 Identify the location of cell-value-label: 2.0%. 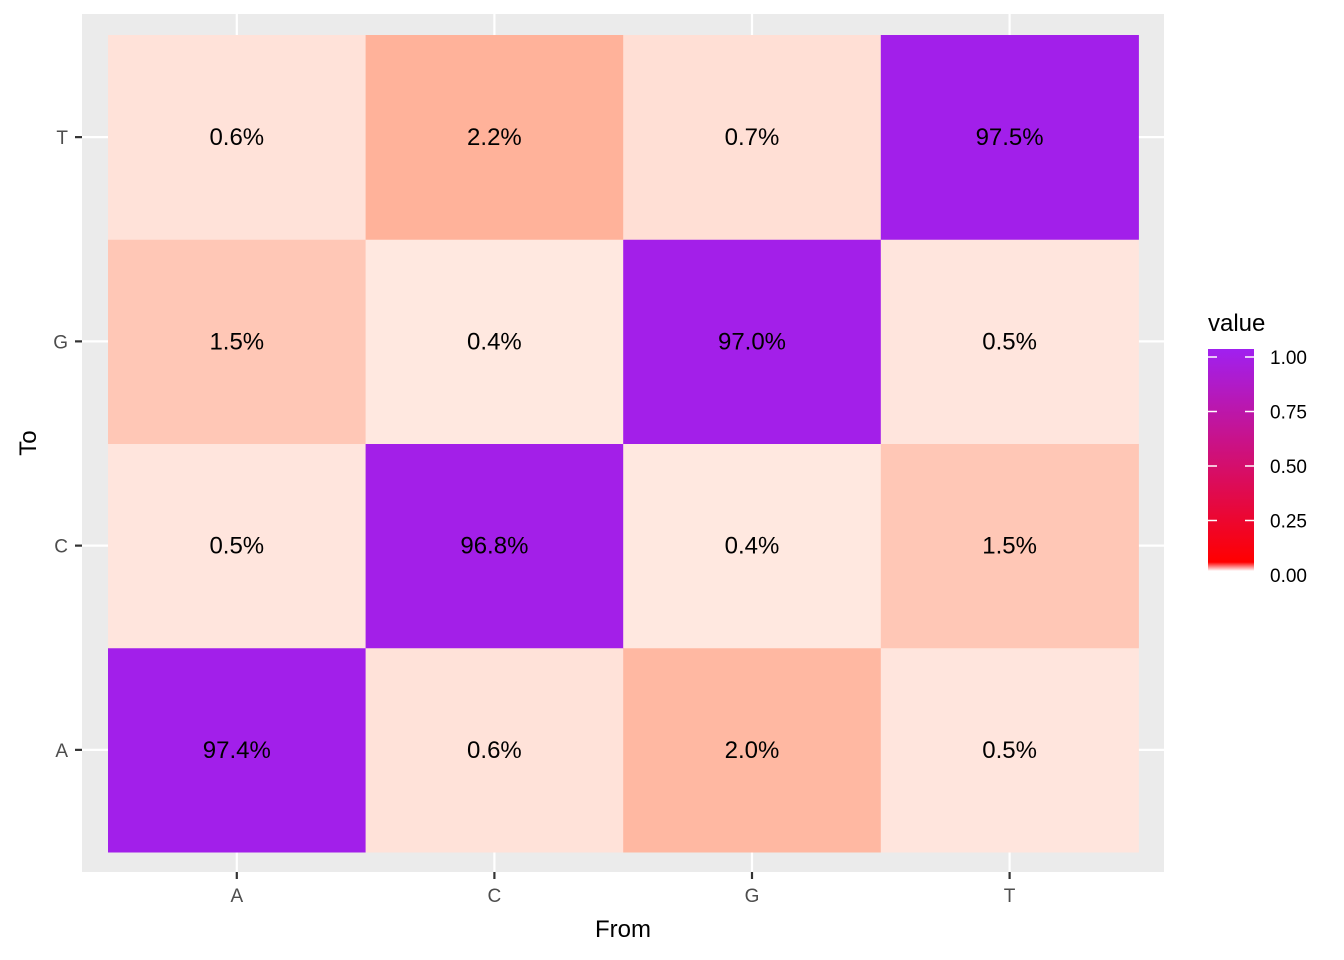
(752, 750).